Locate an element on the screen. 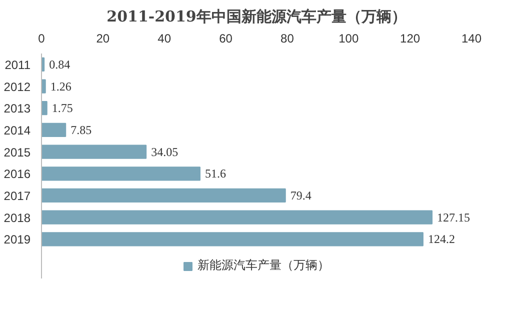 Image resolution: width=507 pixels, height=334 pixels. y-tick-label: 2011 is located at coordinates (17, 65).